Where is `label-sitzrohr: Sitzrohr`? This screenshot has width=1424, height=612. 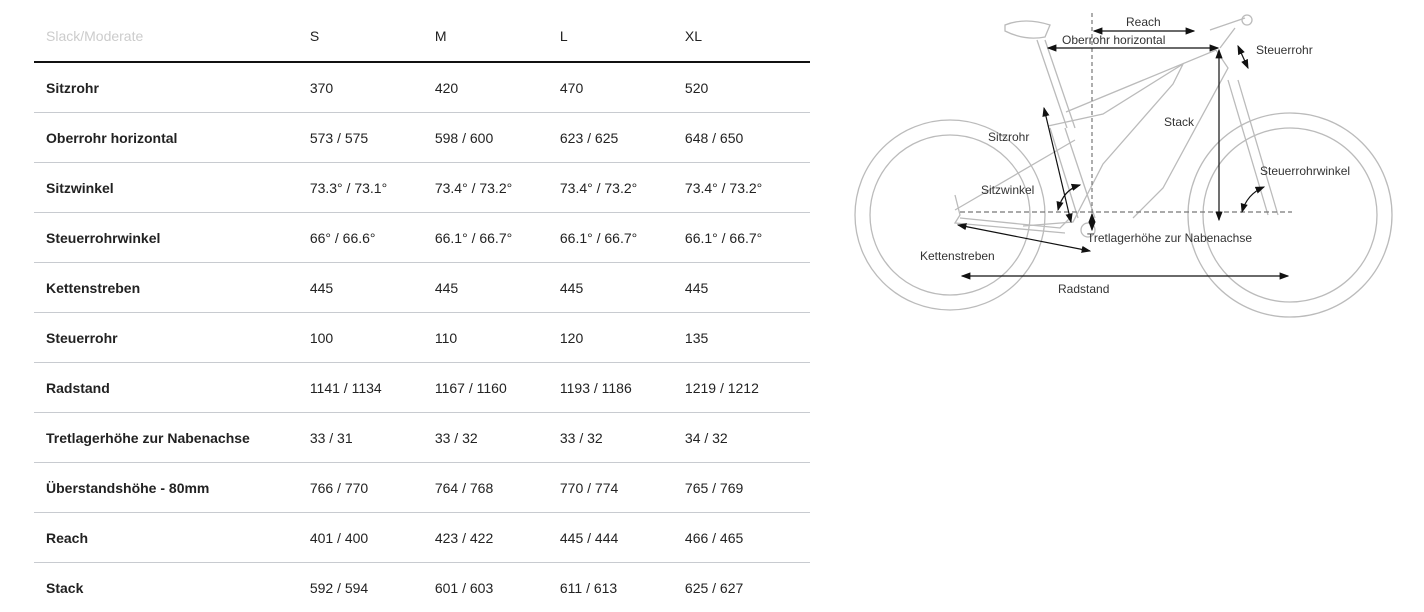
label-sitzrohr: Sitzrohr is located at coordinates (1008, 137).